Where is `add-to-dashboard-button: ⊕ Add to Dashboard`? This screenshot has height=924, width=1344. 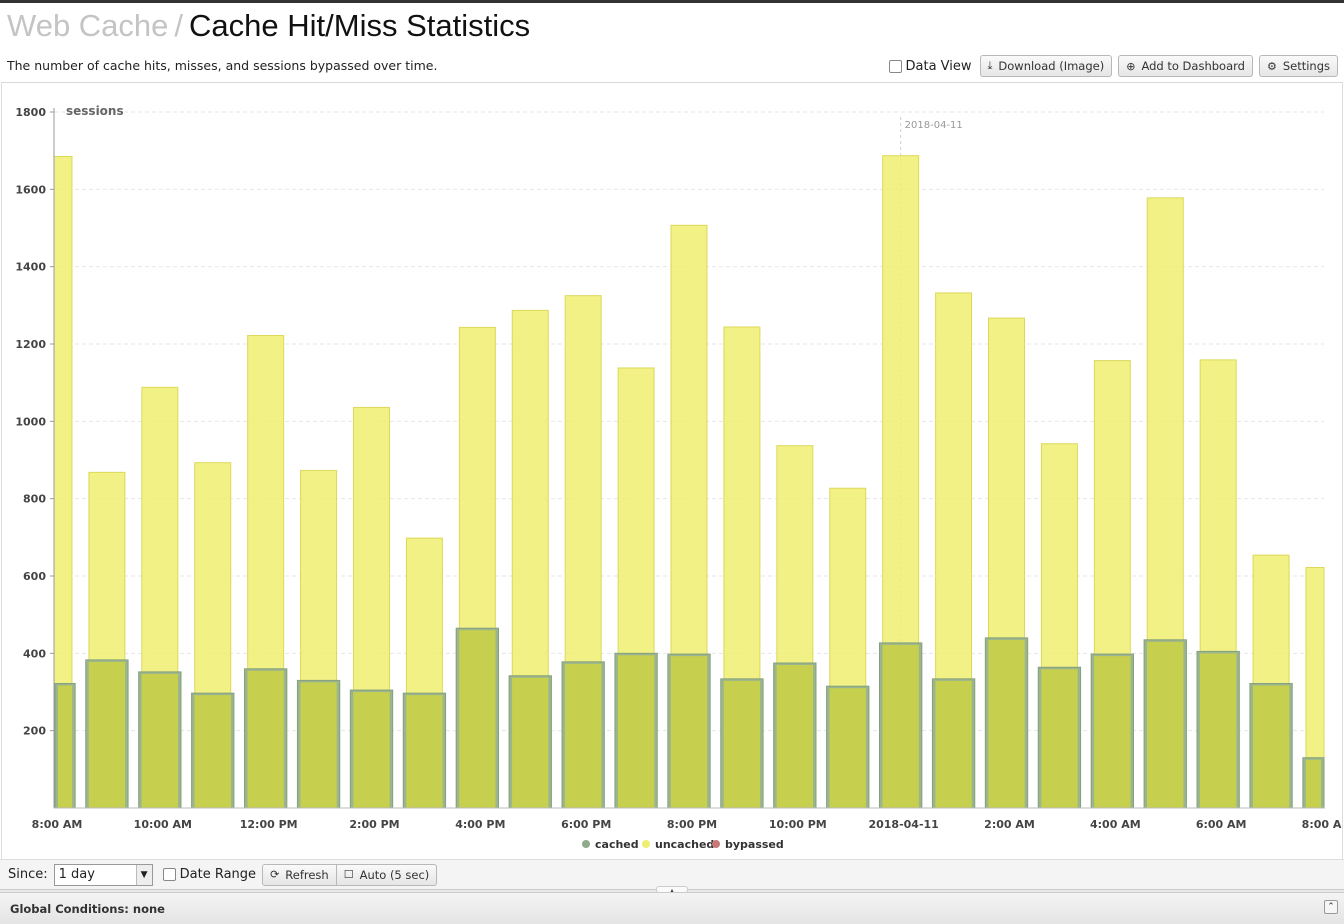 add-to-dashboard-button: ⊕ Add to Dashboard is located at coordinates (1185, 66).